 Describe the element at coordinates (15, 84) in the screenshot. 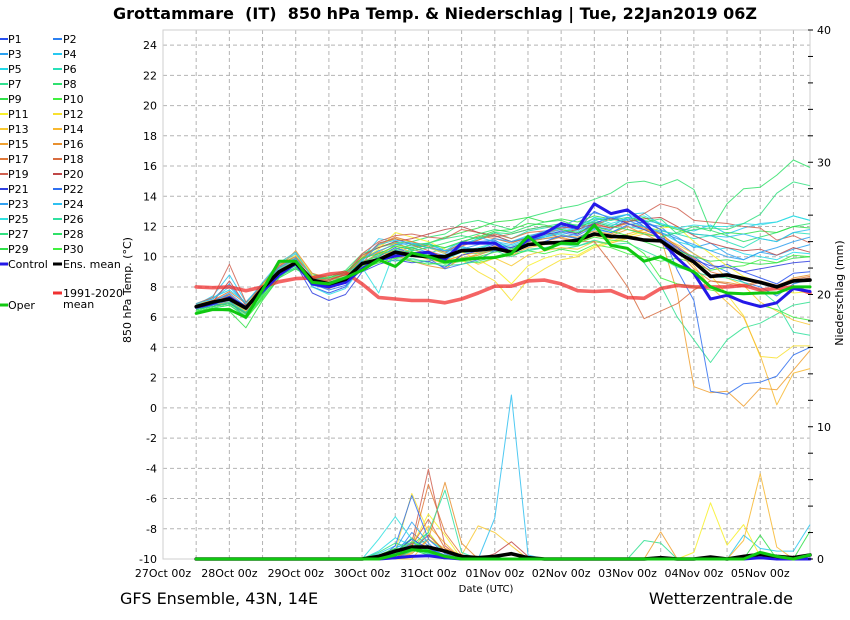

I see `legend-label: P7` at that location.